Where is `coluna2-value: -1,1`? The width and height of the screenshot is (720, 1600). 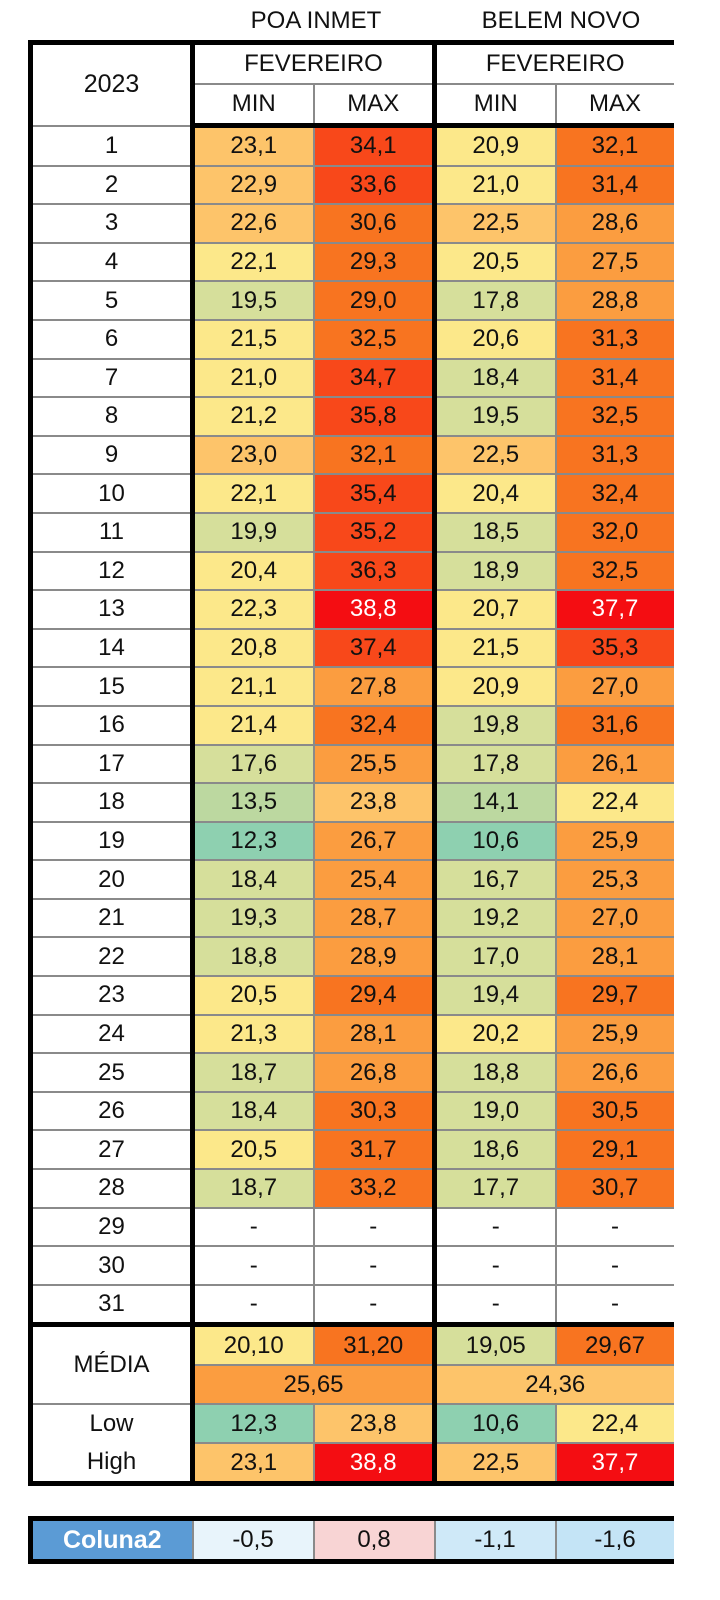
coluna2-value: -1,1 is located at coordinates (495, 1540).